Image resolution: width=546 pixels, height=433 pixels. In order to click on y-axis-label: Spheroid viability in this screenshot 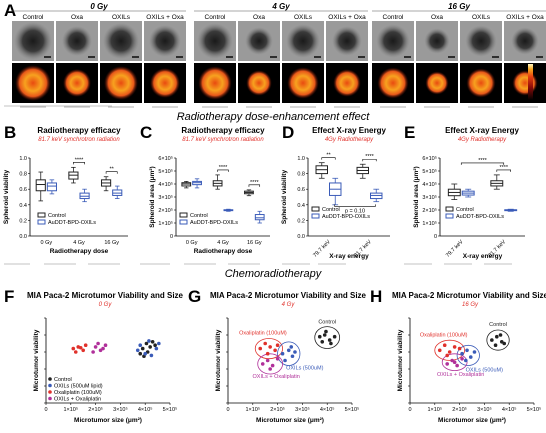, I will do `click(6, 197)`.